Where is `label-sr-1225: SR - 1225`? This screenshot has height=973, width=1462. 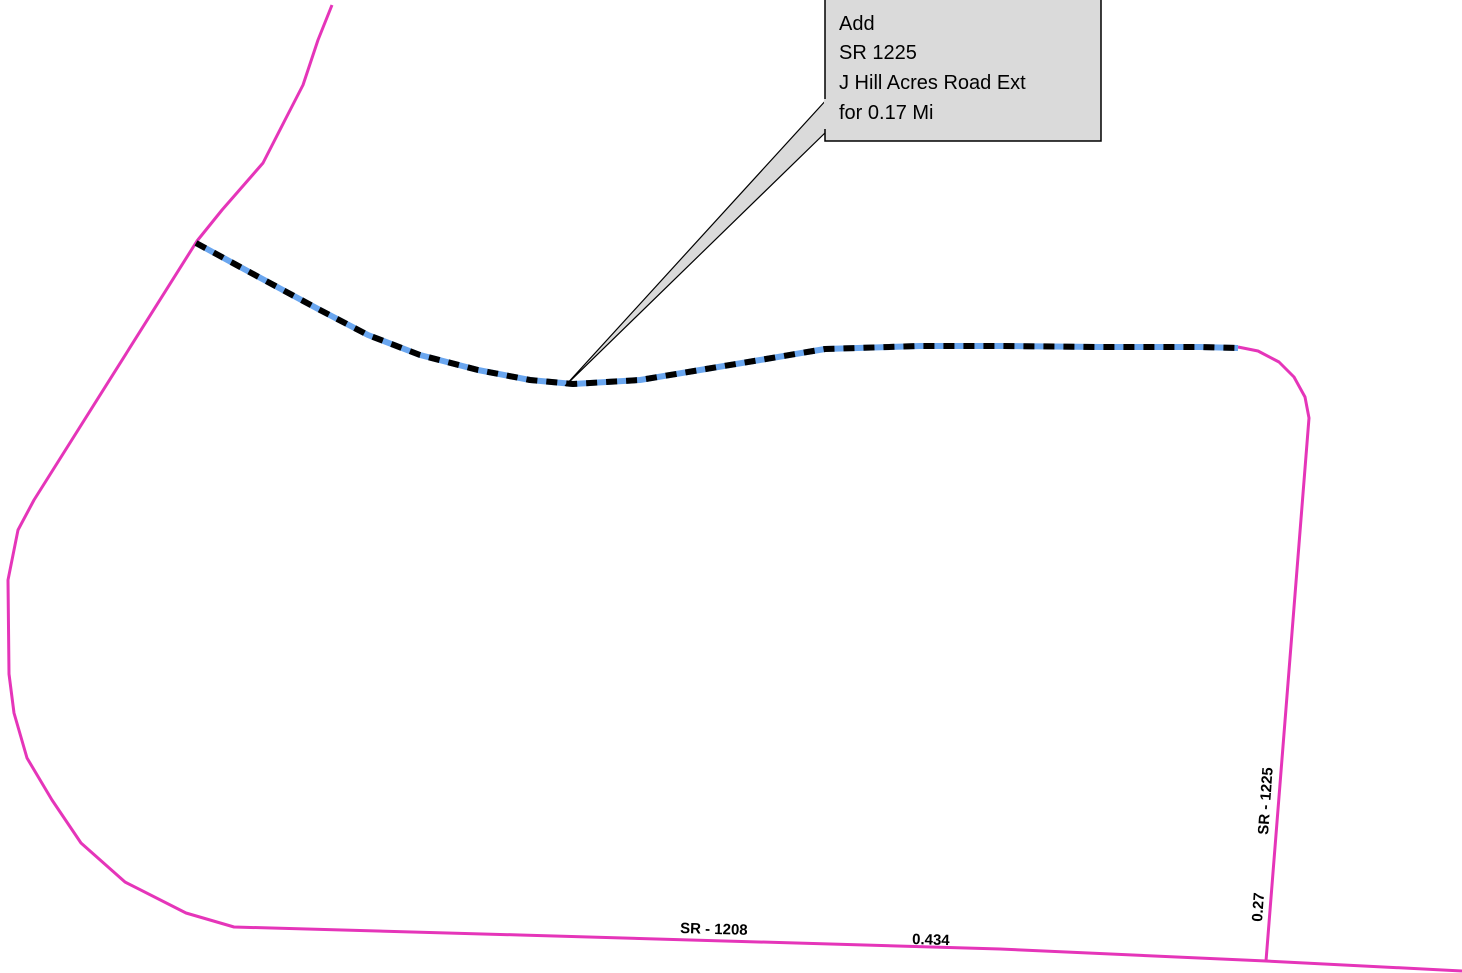
label-sr-1225: SR - 1225 is located at coordinates (1266, 801).